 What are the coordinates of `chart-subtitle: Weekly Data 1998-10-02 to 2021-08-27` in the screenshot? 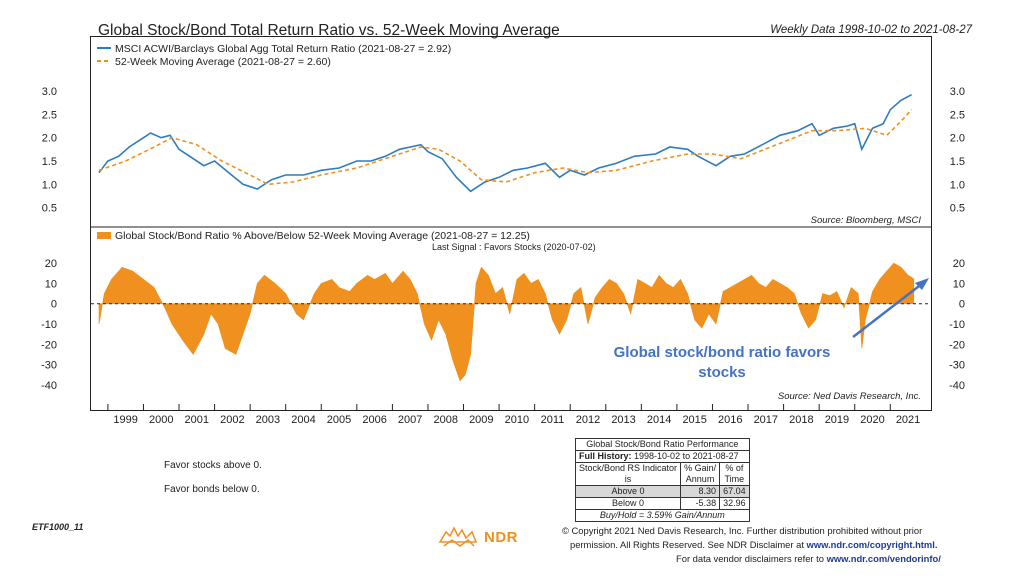 It's located at (871, 30).